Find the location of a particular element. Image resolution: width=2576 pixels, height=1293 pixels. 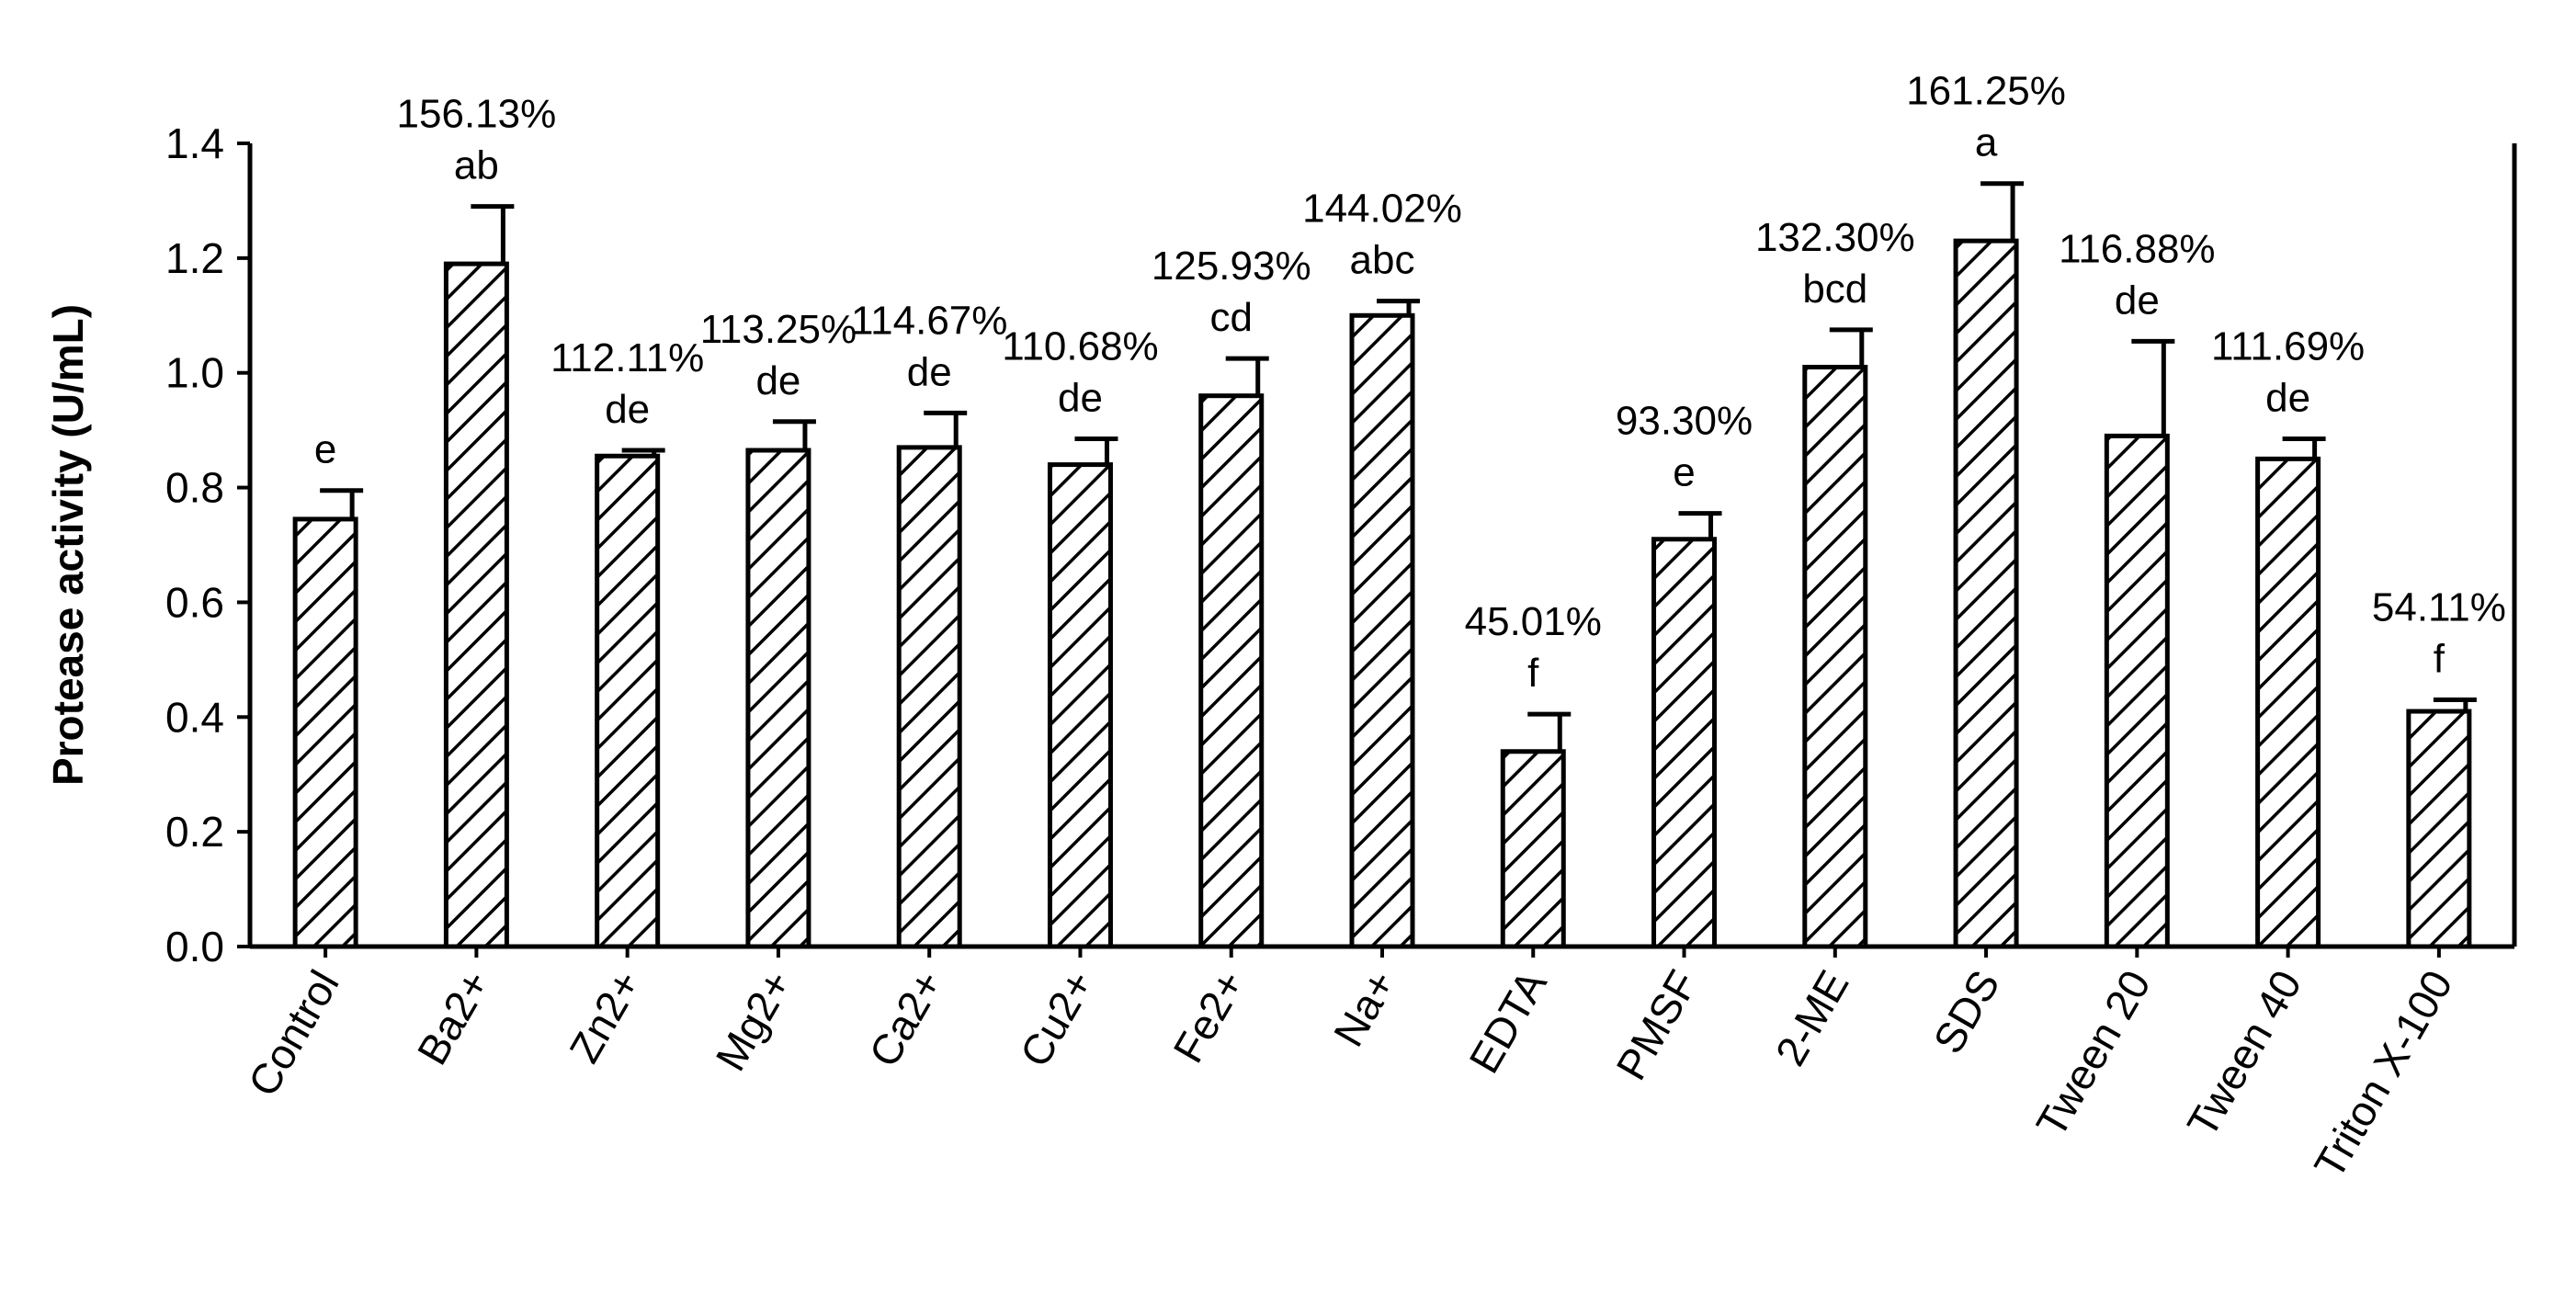

y-tick-label: 1.4 is located at coordinates (194, 143).